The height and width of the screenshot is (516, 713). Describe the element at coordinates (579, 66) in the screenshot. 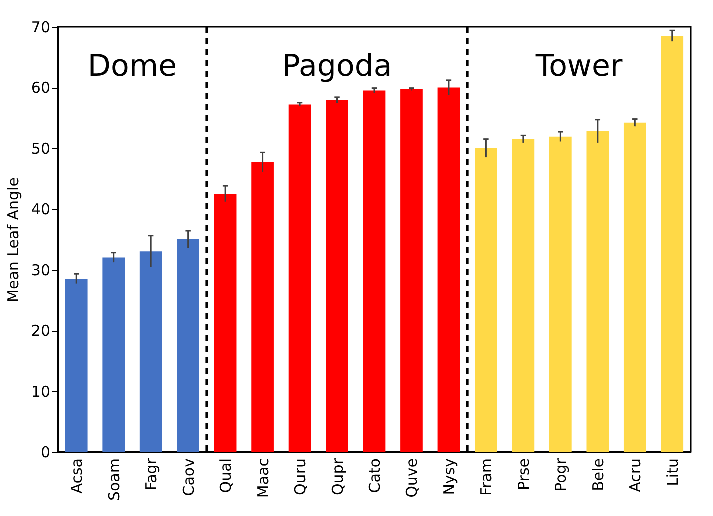

I see `annotation: Tower` at that location.